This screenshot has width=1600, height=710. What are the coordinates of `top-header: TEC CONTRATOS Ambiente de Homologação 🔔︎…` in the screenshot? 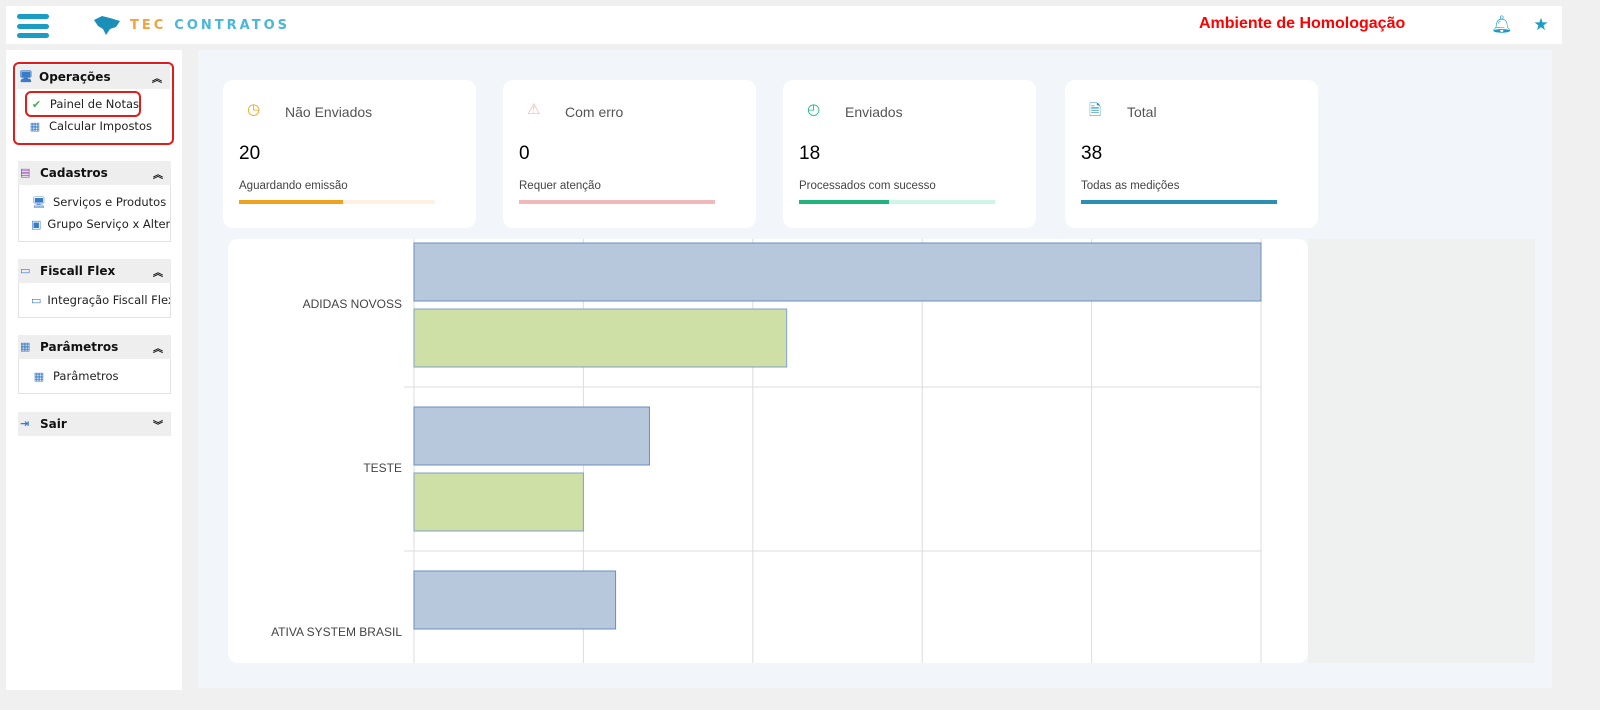 It's located at (784, 25).